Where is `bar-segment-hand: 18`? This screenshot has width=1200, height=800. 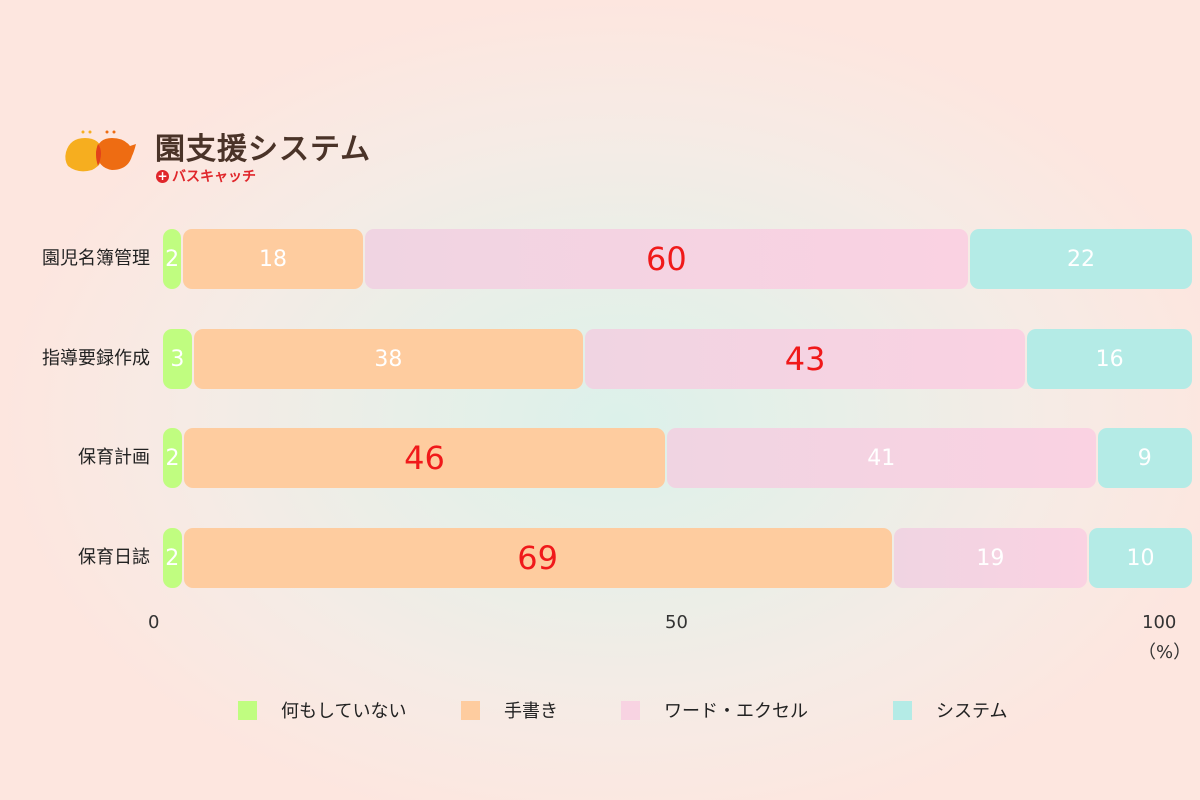
bar-segment-hand: 18 is located at coordinates (273, 259).